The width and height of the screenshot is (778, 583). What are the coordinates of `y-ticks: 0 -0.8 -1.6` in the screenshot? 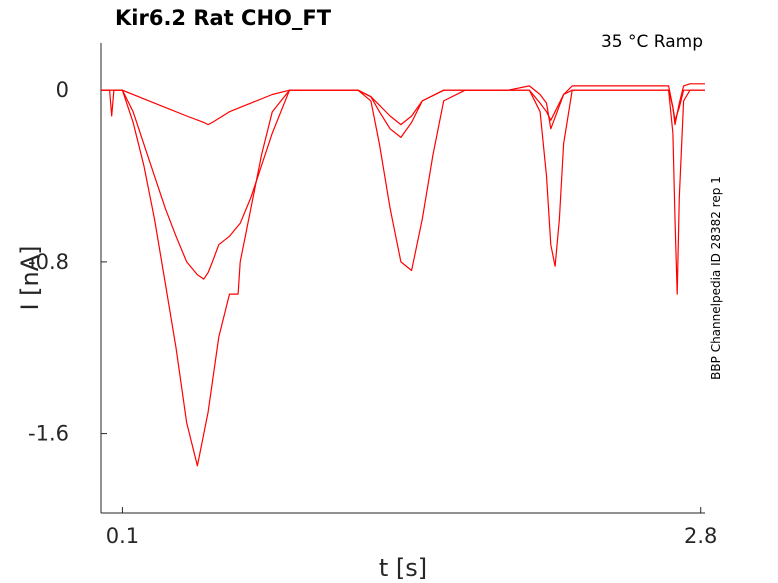 It's located at (67, 262).